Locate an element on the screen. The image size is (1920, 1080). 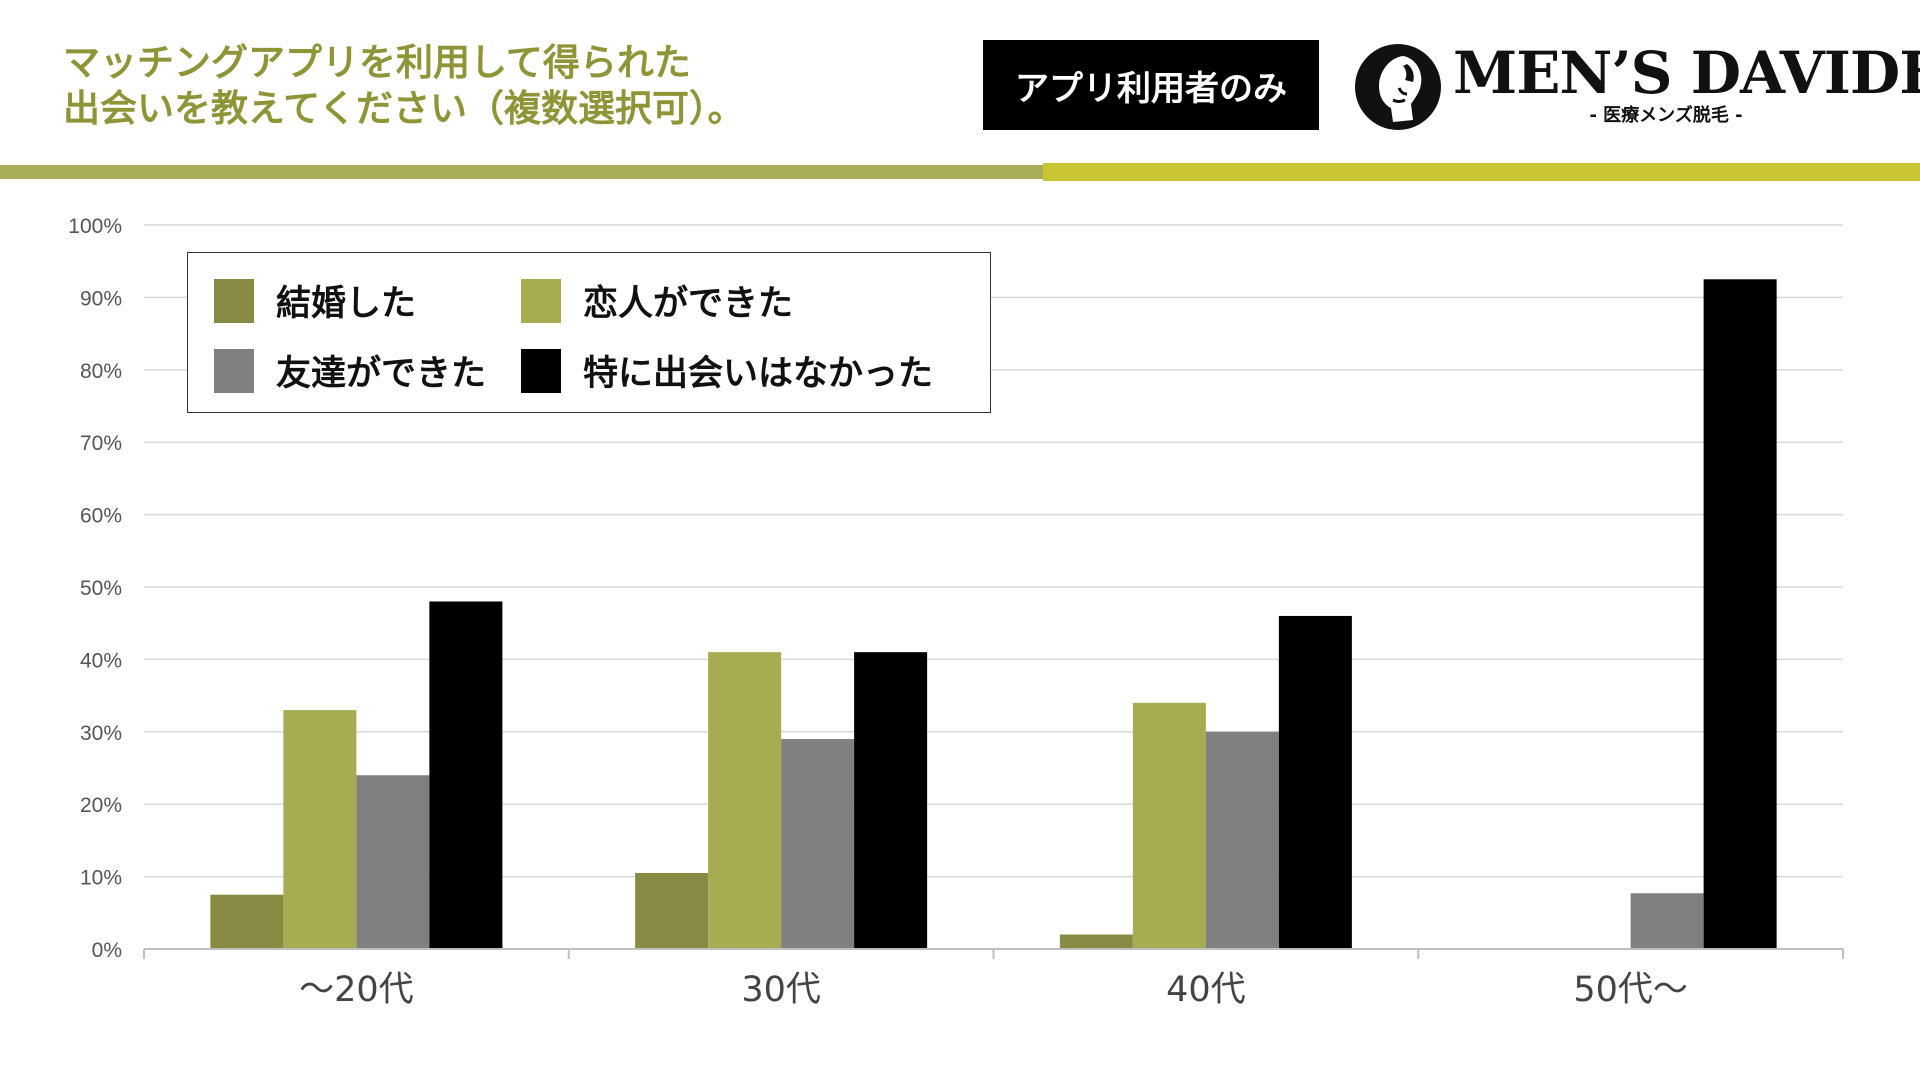
legend-item-partner: 恋人ができた is located at coordinates (657, 300).